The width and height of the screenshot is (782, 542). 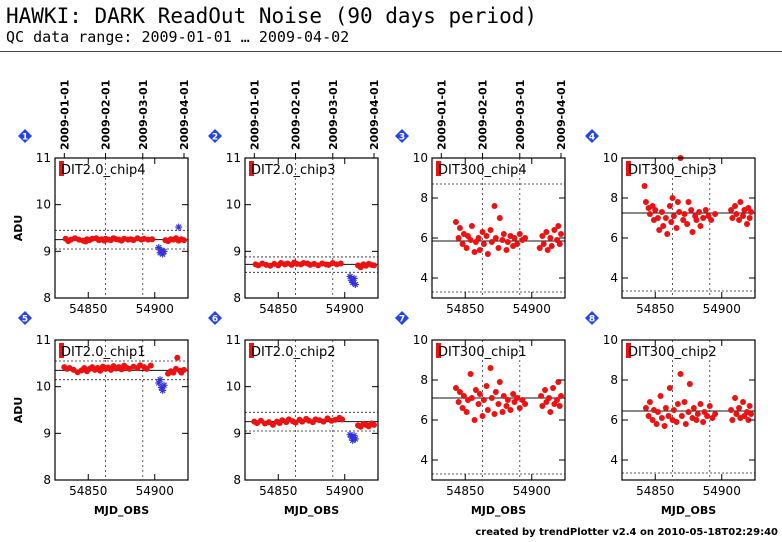 What do you see at coordinates (670, 222) in the screenshot?
I see `panel-4: 4 6 8 10 54850 54900 DIT300_chip3 4` at bounding box center [670, 222].